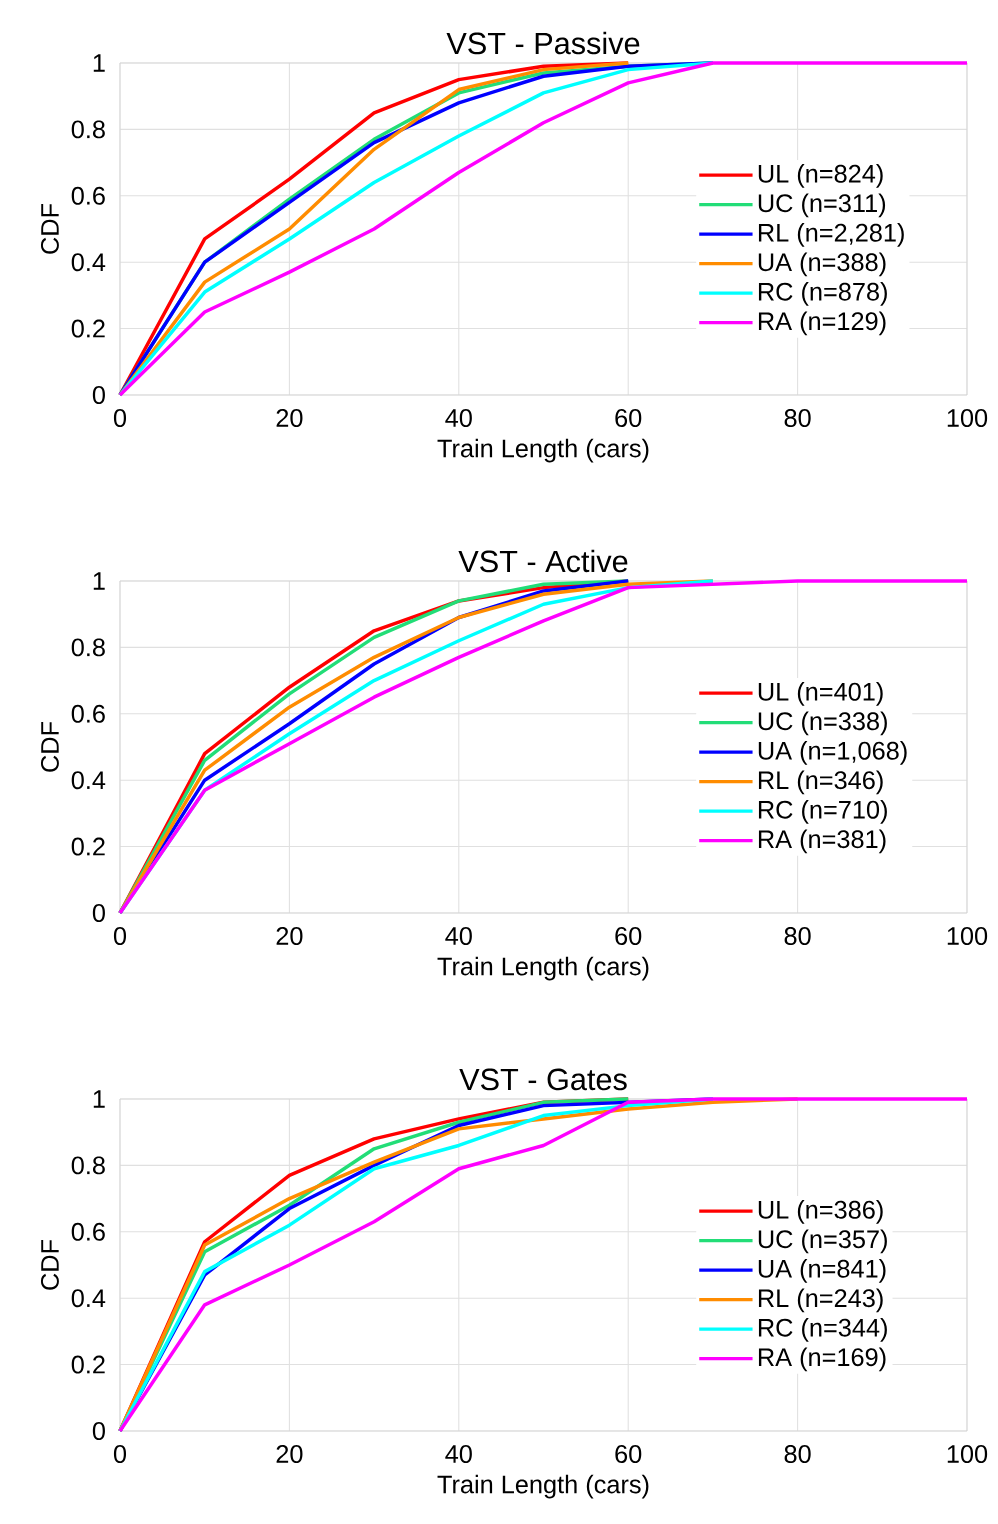 Image resolution: width=998 pixels, height=1524 pixels. I want to click on legend-label: UL (n=386), so click(820, 1212).